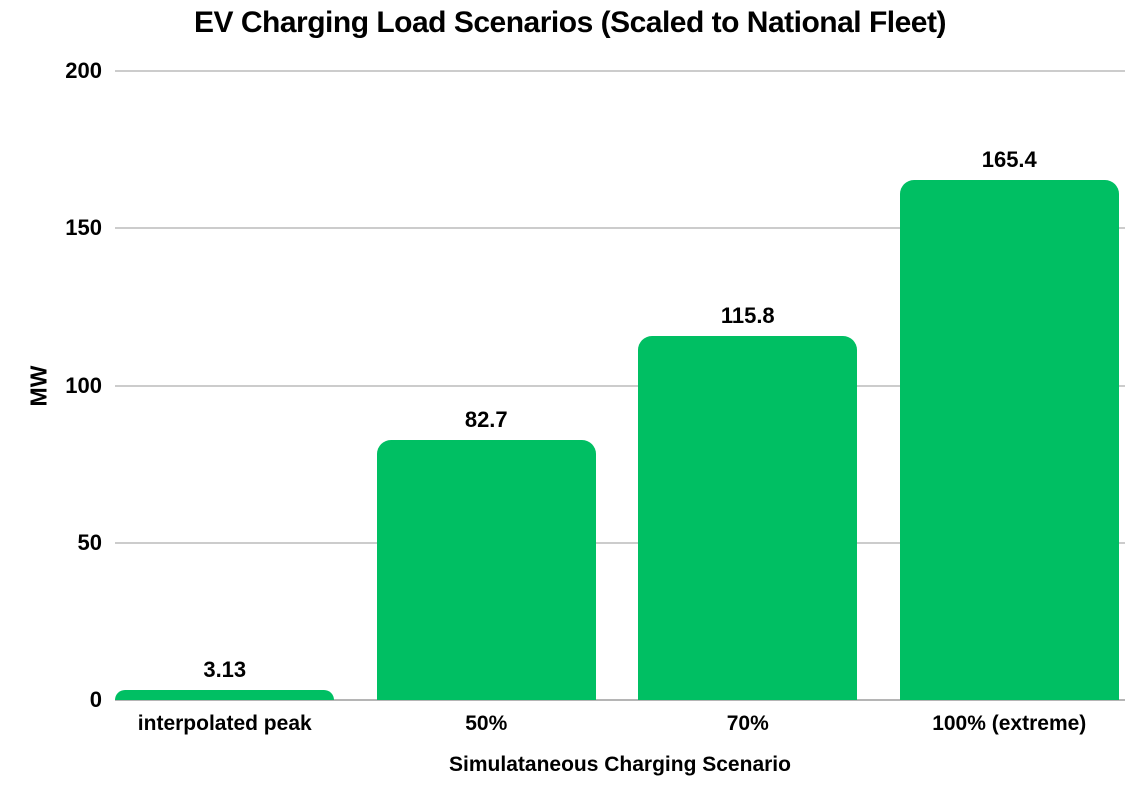  I want to click on y-tick-label: 200, so click(83, 70).